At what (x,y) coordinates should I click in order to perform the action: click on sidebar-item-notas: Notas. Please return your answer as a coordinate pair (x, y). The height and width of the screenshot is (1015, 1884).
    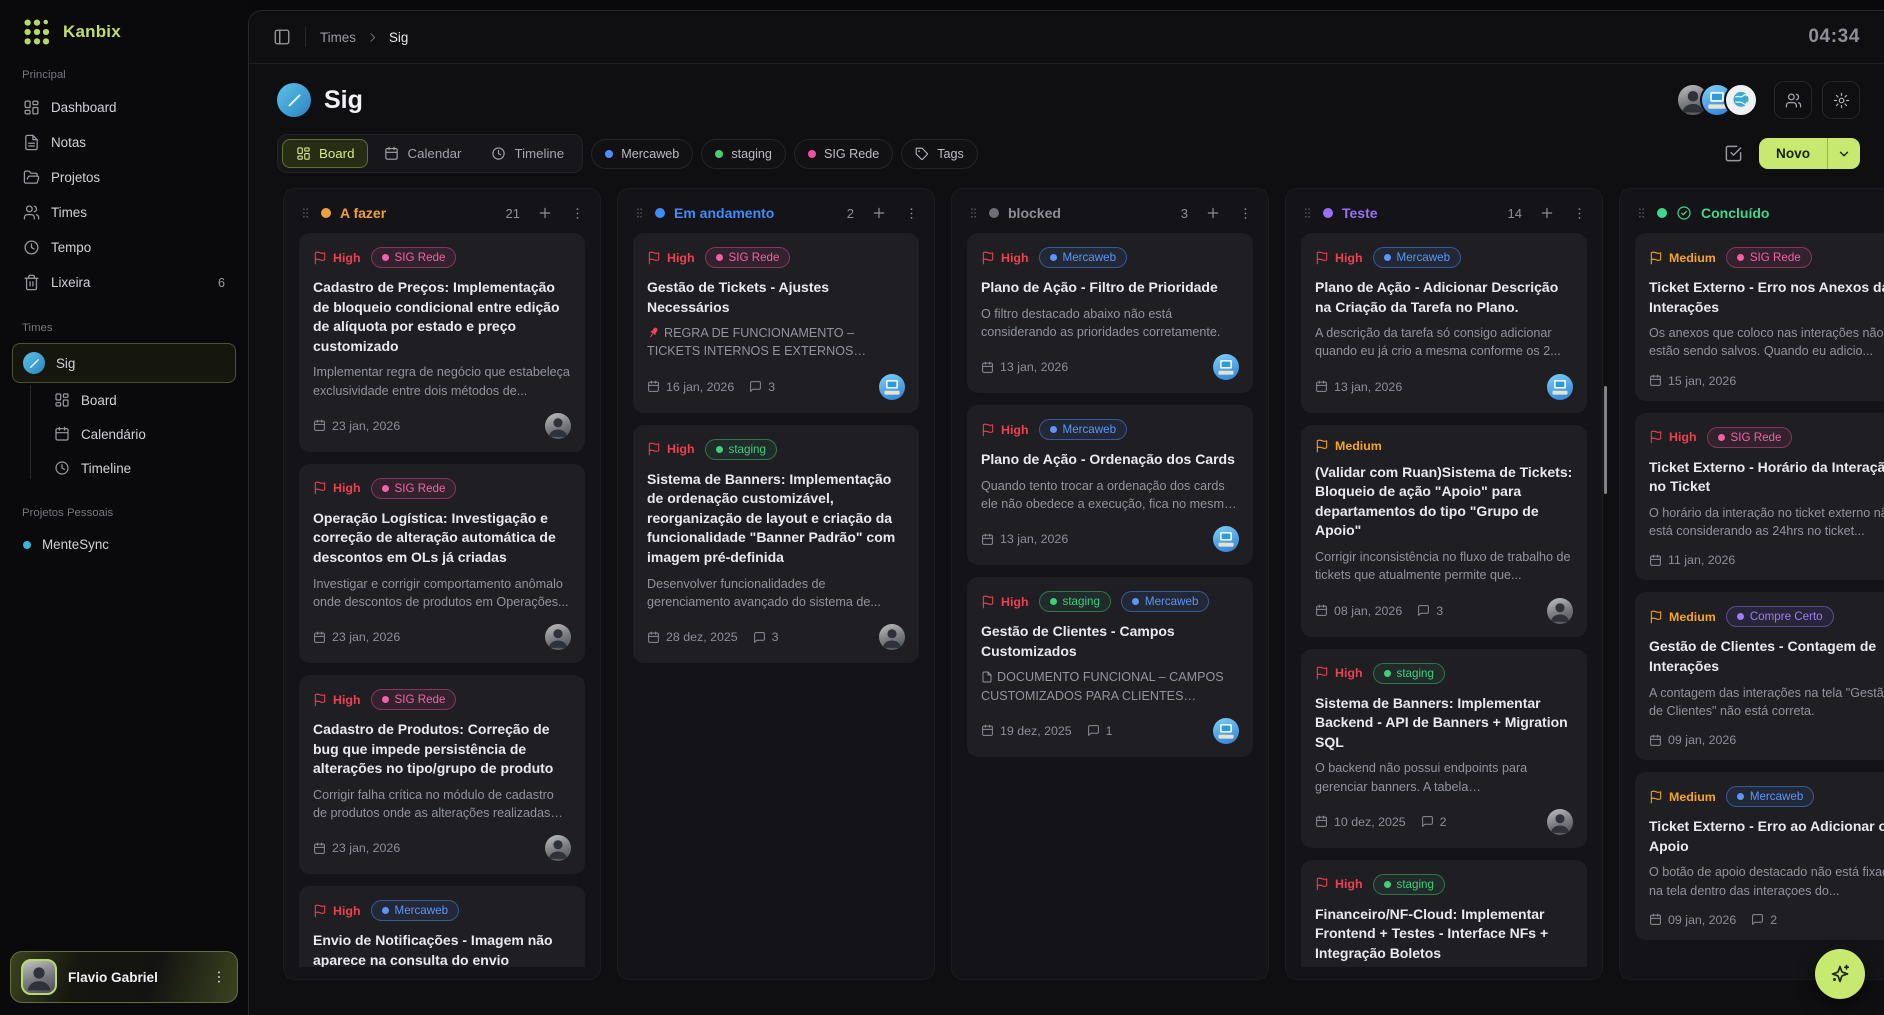
    Looking at the image, I should click on (124, 142).